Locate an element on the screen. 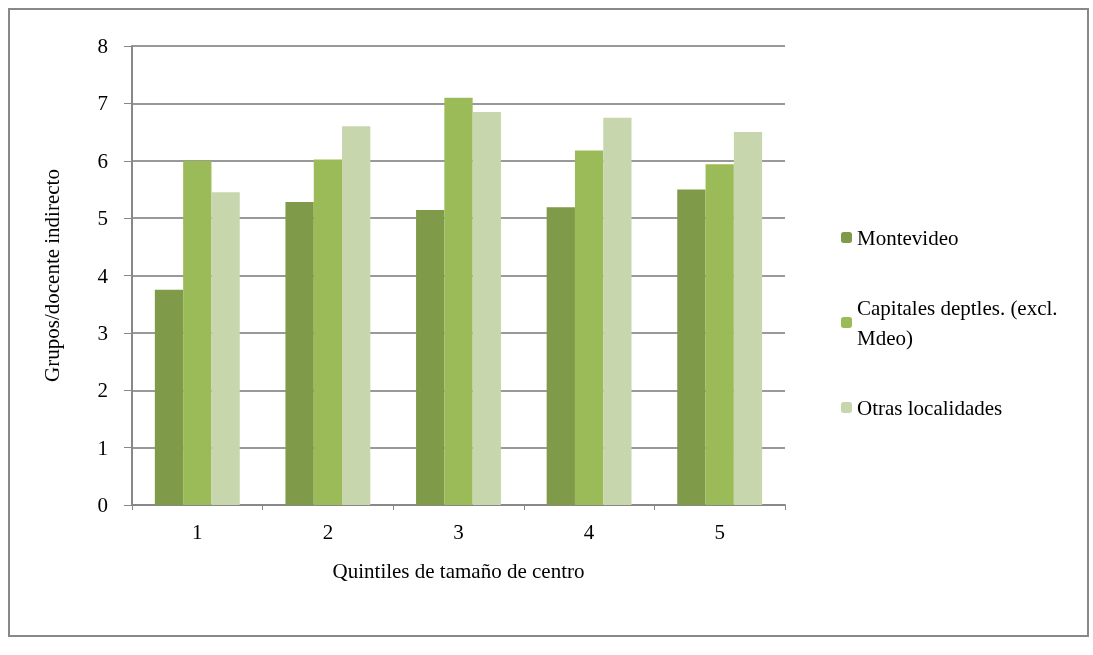 Image resolution: width=1093 pixels, height=655 pixels. y-tick-label: 6 is located at coordinates (102, 160).